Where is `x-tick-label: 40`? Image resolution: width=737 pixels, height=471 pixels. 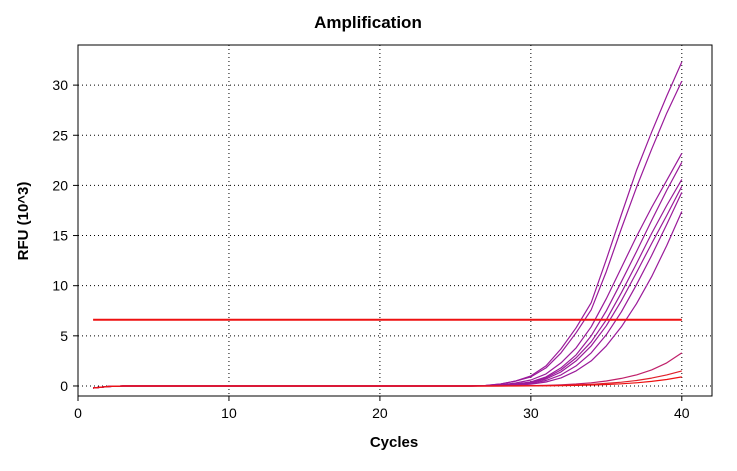 x-tick-label: 40 is located at coordinates (682, 413).